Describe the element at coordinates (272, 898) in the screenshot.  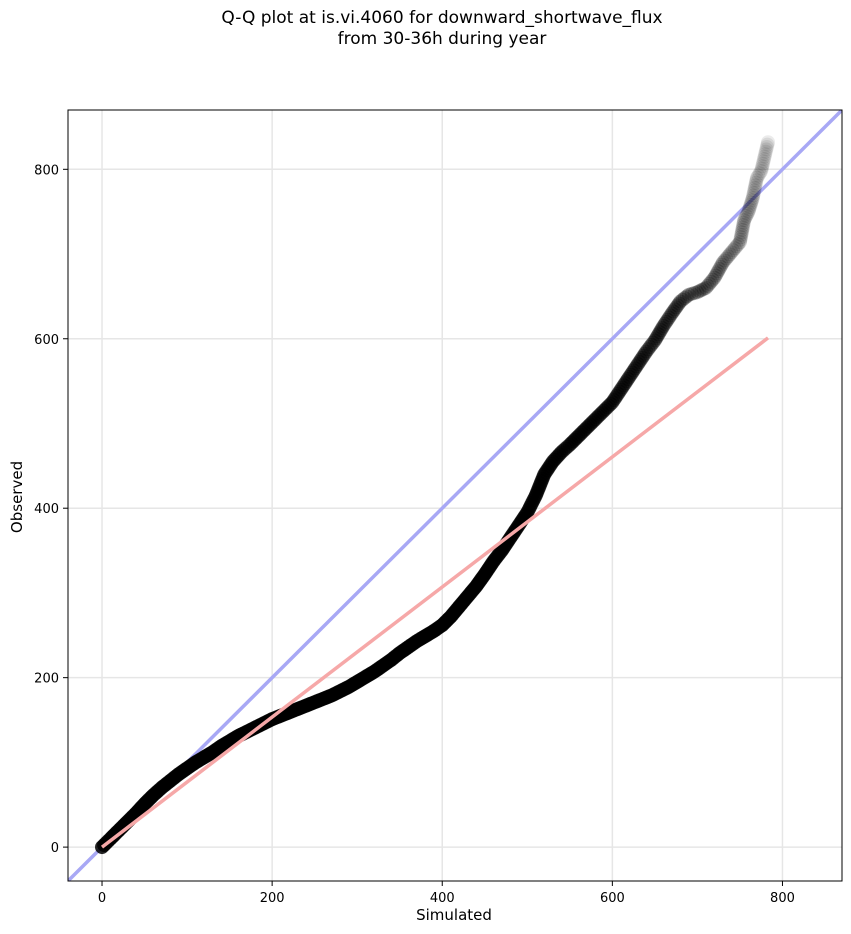
I see `x-tick-label: 200` at that location.